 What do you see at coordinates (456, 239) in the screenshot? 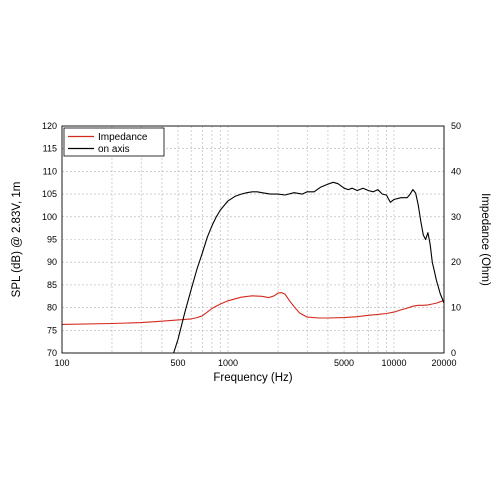
I see `right-y-tick-labels: 0 10 20 30 40 50` at bounding box center [456, 239].